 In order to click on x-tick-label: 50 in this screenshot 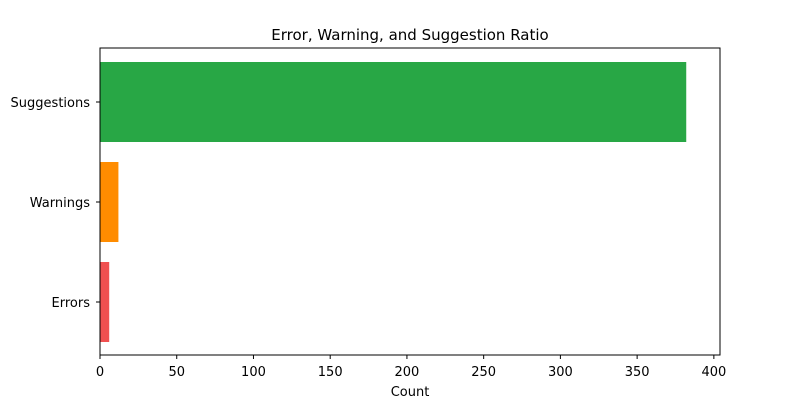, I will do `click(176, 372)`.